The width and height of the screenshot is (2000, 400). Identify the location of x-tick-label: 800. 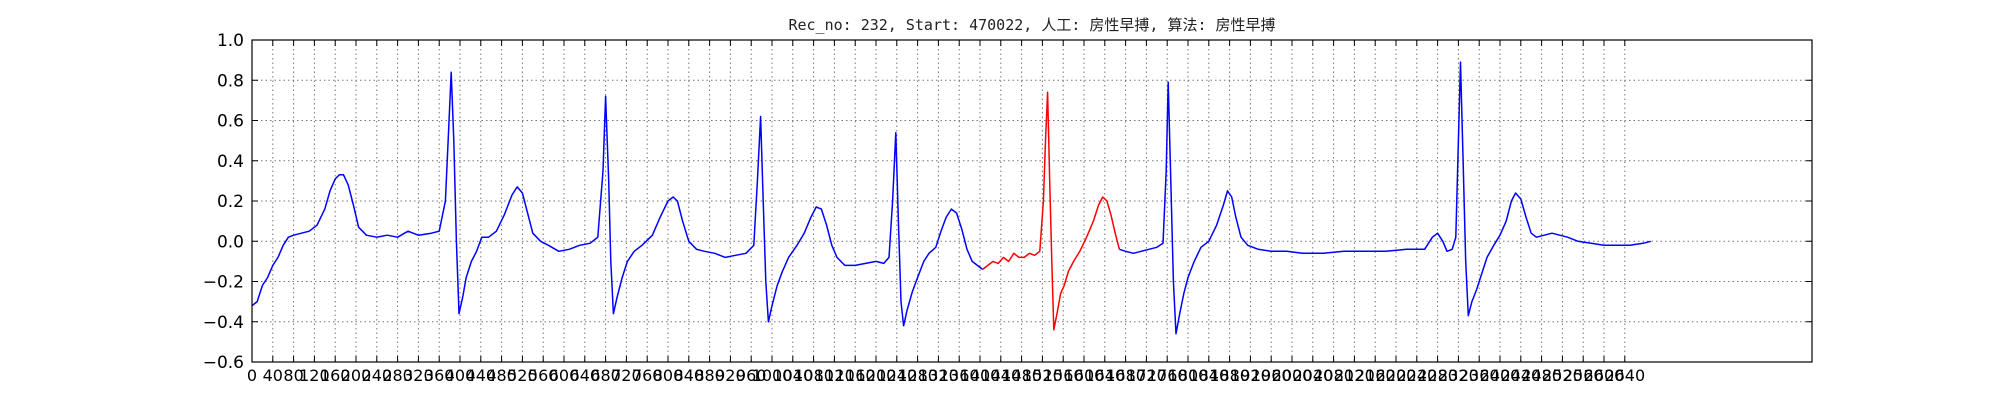
(668, 375).